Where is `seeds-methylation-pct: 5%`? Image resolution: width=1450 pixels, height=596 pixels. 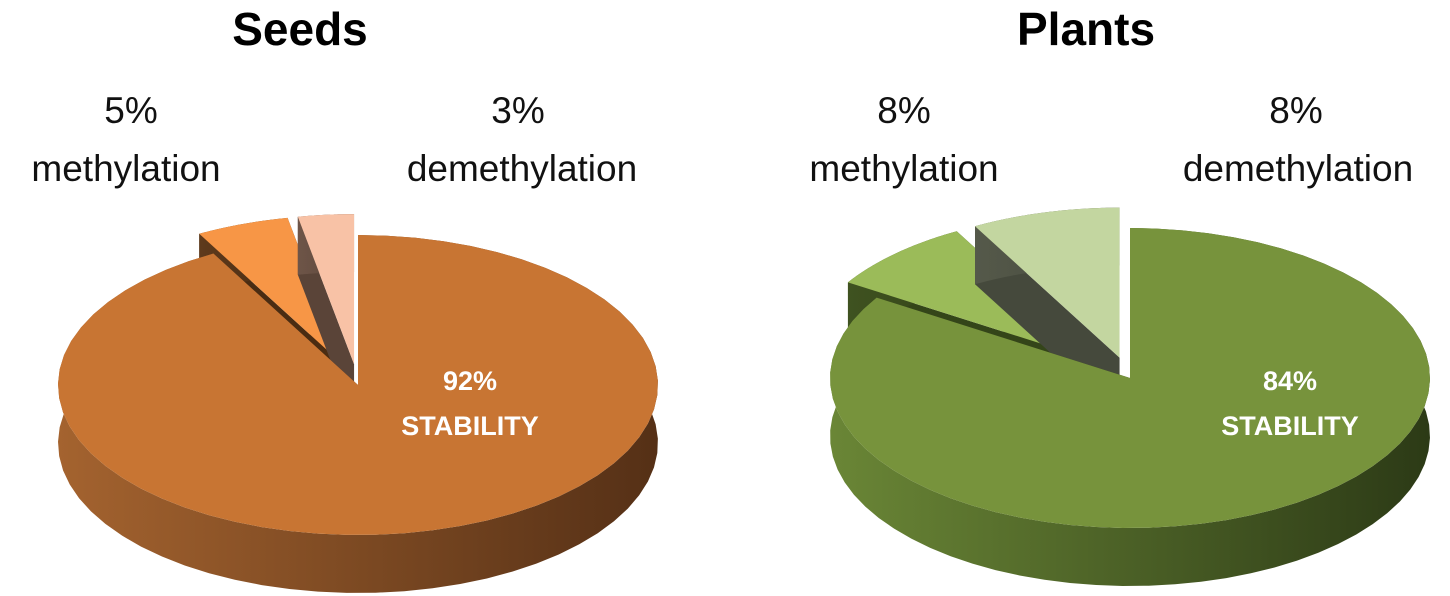
seeds-methylation-pct: 5% is located at coordinates (131, 110).